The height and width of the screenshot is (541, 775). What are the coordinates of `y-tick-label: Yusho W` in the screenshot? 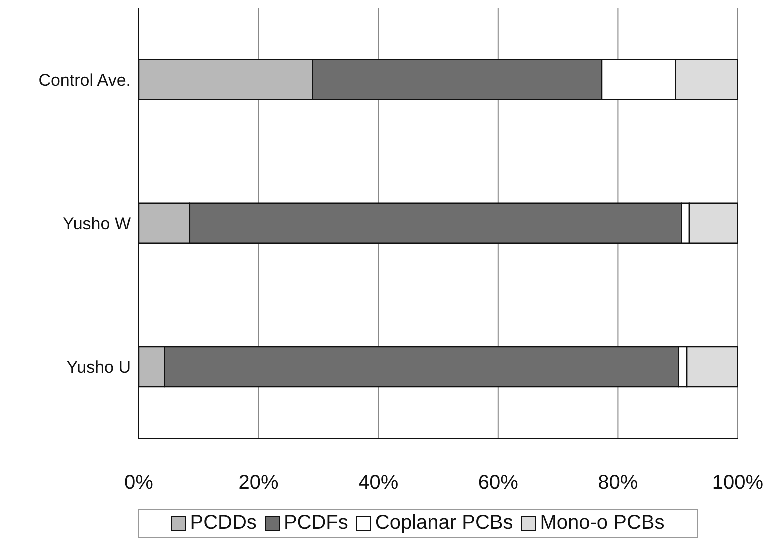 It's located at (96, 224).